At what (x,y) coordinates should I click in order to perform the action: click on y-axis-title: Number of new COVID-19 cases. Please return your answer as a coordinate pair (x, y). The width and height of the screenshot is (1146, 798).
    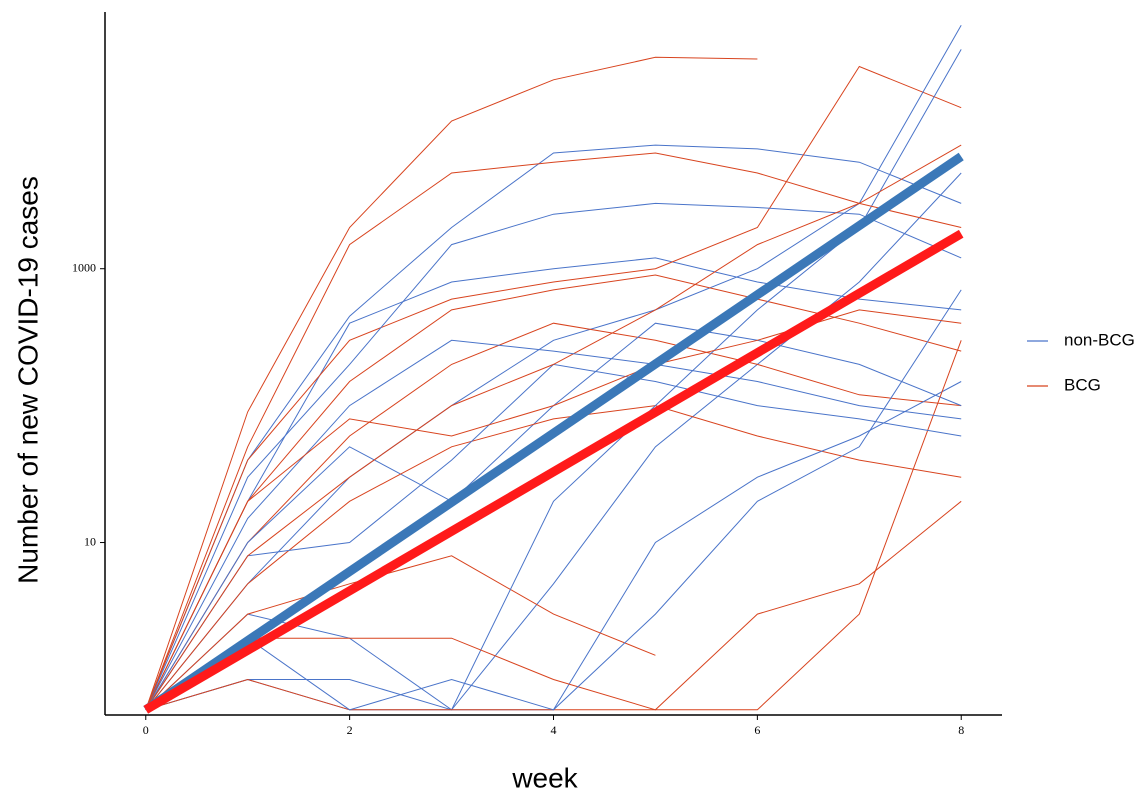
    Looking at the image, I should click on (27, 380).